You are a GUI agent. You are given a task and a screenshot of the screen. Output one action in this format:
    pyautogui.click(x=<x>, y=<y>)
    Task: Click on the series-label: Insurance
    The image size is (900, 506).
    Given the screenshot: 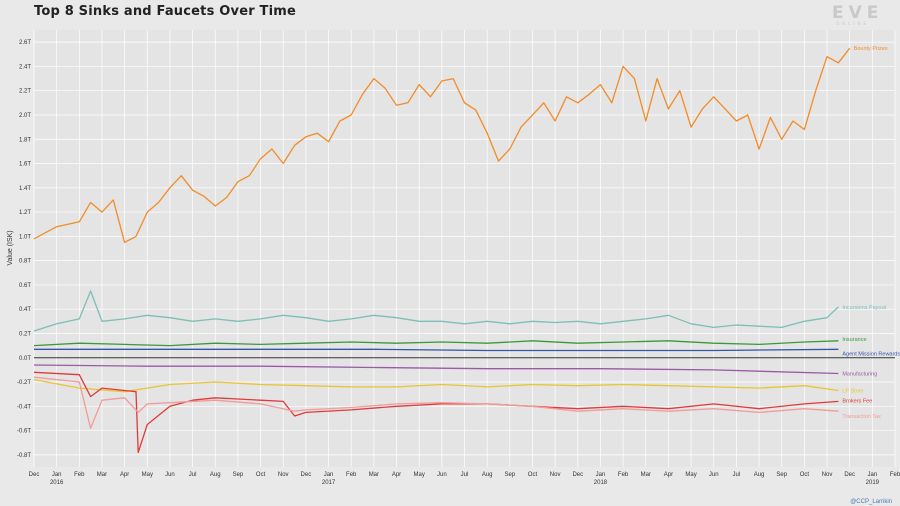 What is the action you would take?
    pyautogui.click(x=854, y=340)
    